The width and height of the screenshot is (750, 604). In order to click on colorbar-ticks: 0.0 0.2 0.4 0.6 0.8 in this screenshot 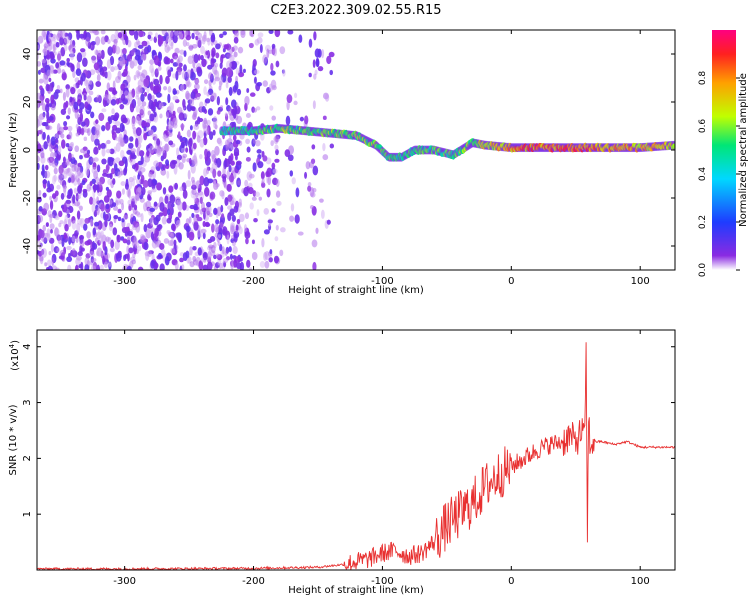, I will do `click(719, 174)`.